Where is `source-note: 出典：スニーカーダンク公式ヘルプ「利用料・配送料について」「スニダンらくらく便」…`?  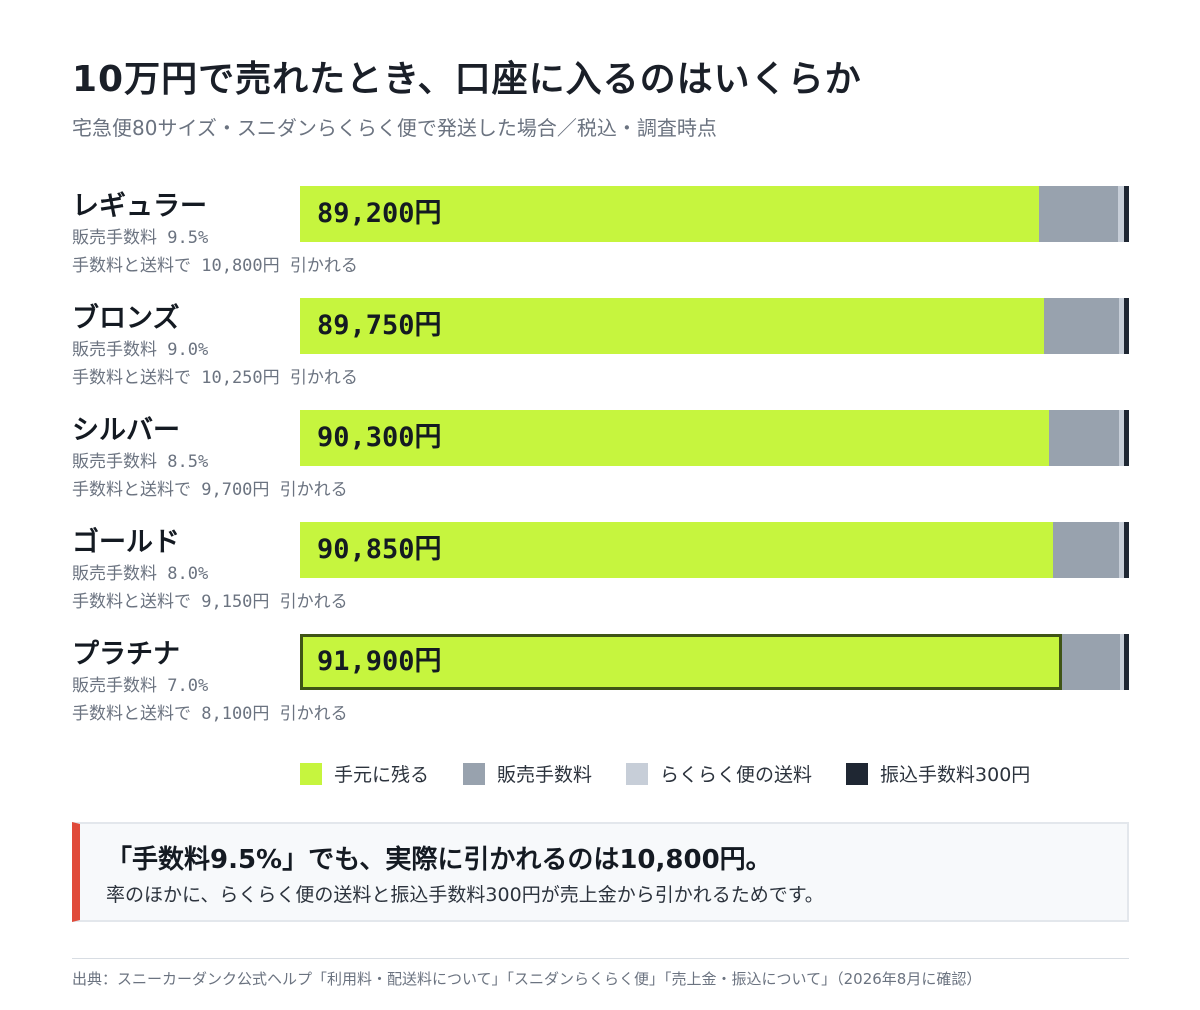
source-note: 出典：スニーカーダンク公式ヘルプ「利用料・配送料について」「スニダンらくらく便」… is located at coordinates (527, 979).